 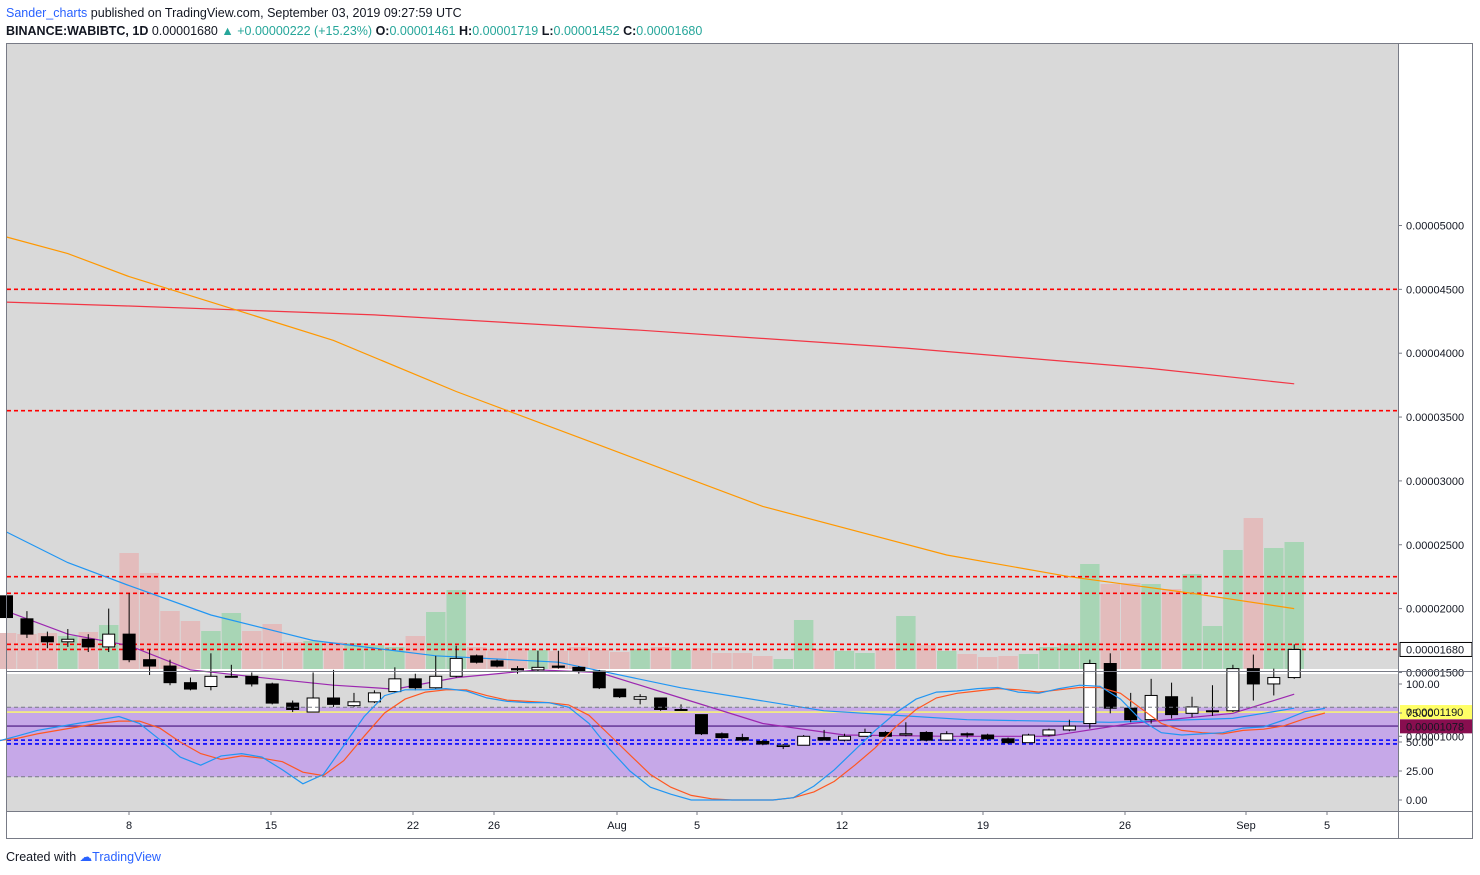 What do you see at coordinates (662, 742) in the screenshot?
I see `stochastic-k-line` at bounding box center [662, 742].